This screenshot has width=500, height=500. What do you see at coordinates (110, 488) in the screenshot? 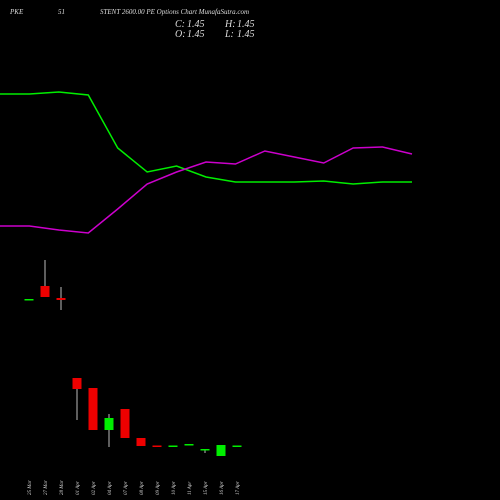
I see `x-tick-label: 04 Apr` at bounding box center [110, 488].